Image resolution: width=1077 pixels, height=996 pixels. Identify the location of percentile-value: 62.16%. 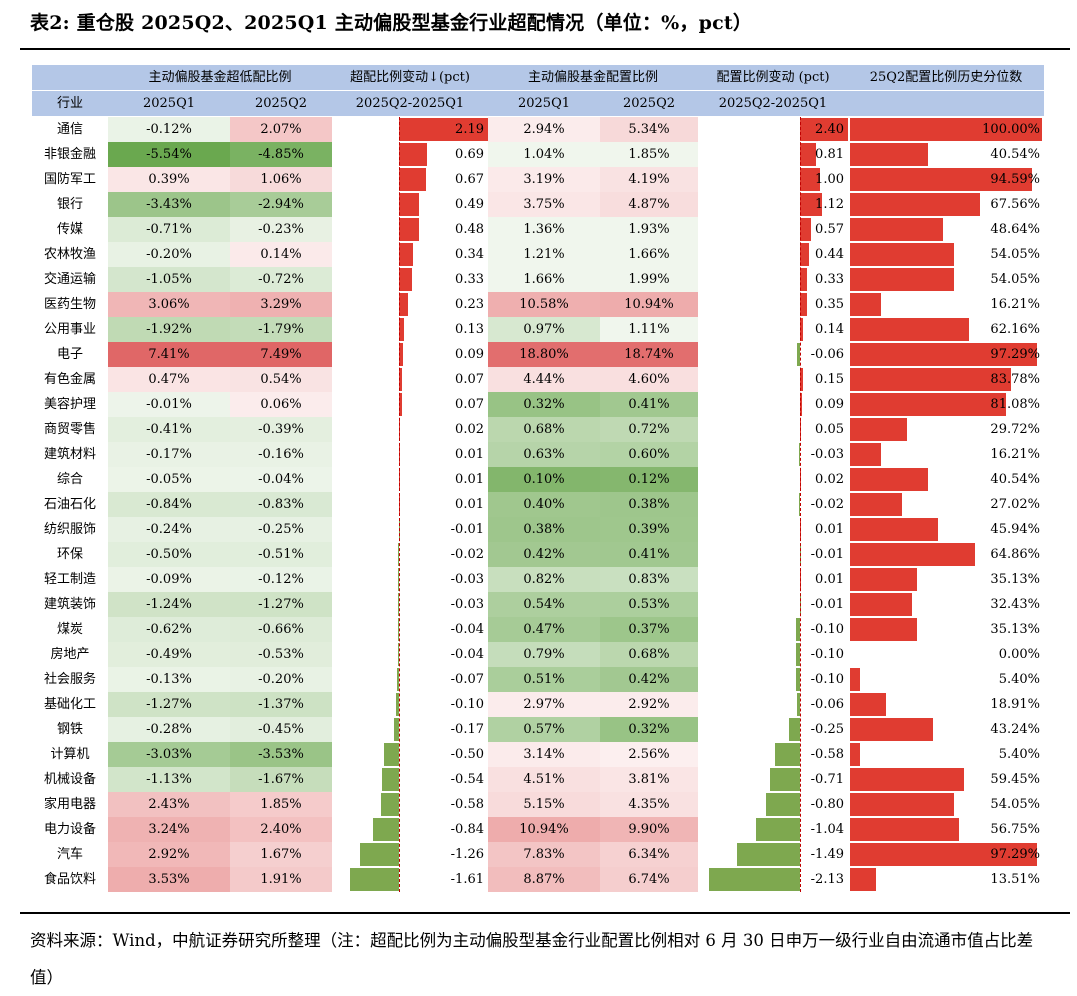
(946, 329).